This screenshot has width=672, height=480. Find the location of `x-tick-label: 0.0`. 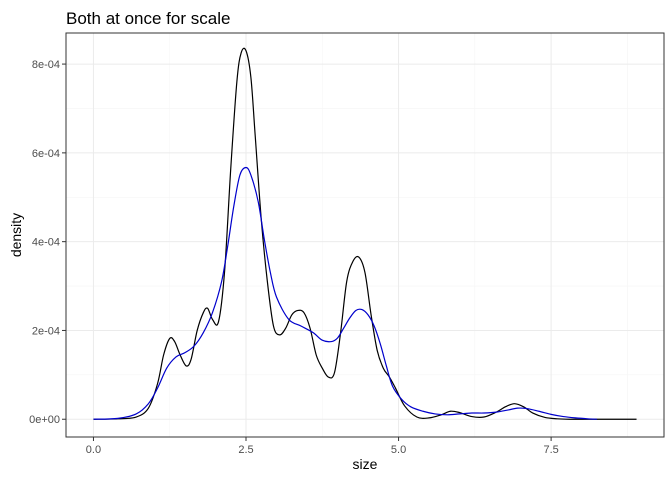

x-tick-label: 0.0 is located at coordinates (93, 450).